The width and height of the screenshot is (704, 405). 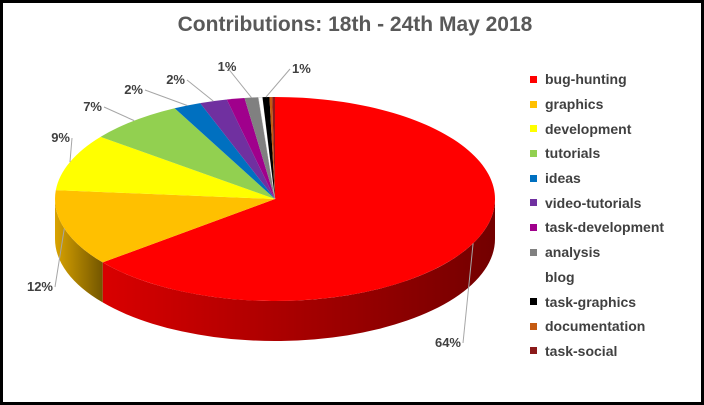 I want to click on pie-slice-documentation, so click(x=272, y=148).